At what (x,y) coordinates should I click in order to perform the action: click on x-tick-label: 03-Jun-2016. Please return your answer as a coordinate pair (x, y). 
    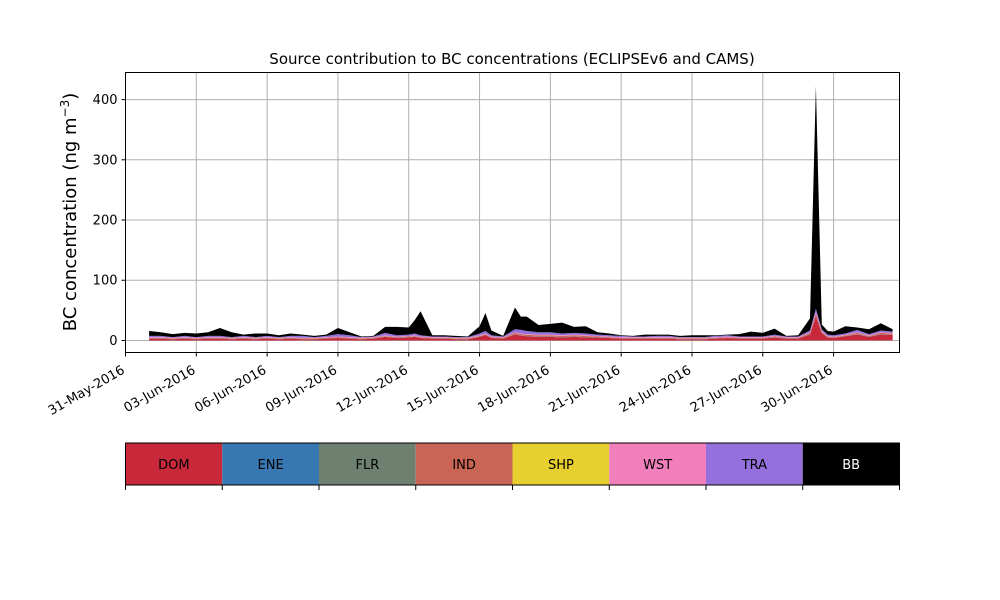
    Looking at the image, I should click on (159, 389).